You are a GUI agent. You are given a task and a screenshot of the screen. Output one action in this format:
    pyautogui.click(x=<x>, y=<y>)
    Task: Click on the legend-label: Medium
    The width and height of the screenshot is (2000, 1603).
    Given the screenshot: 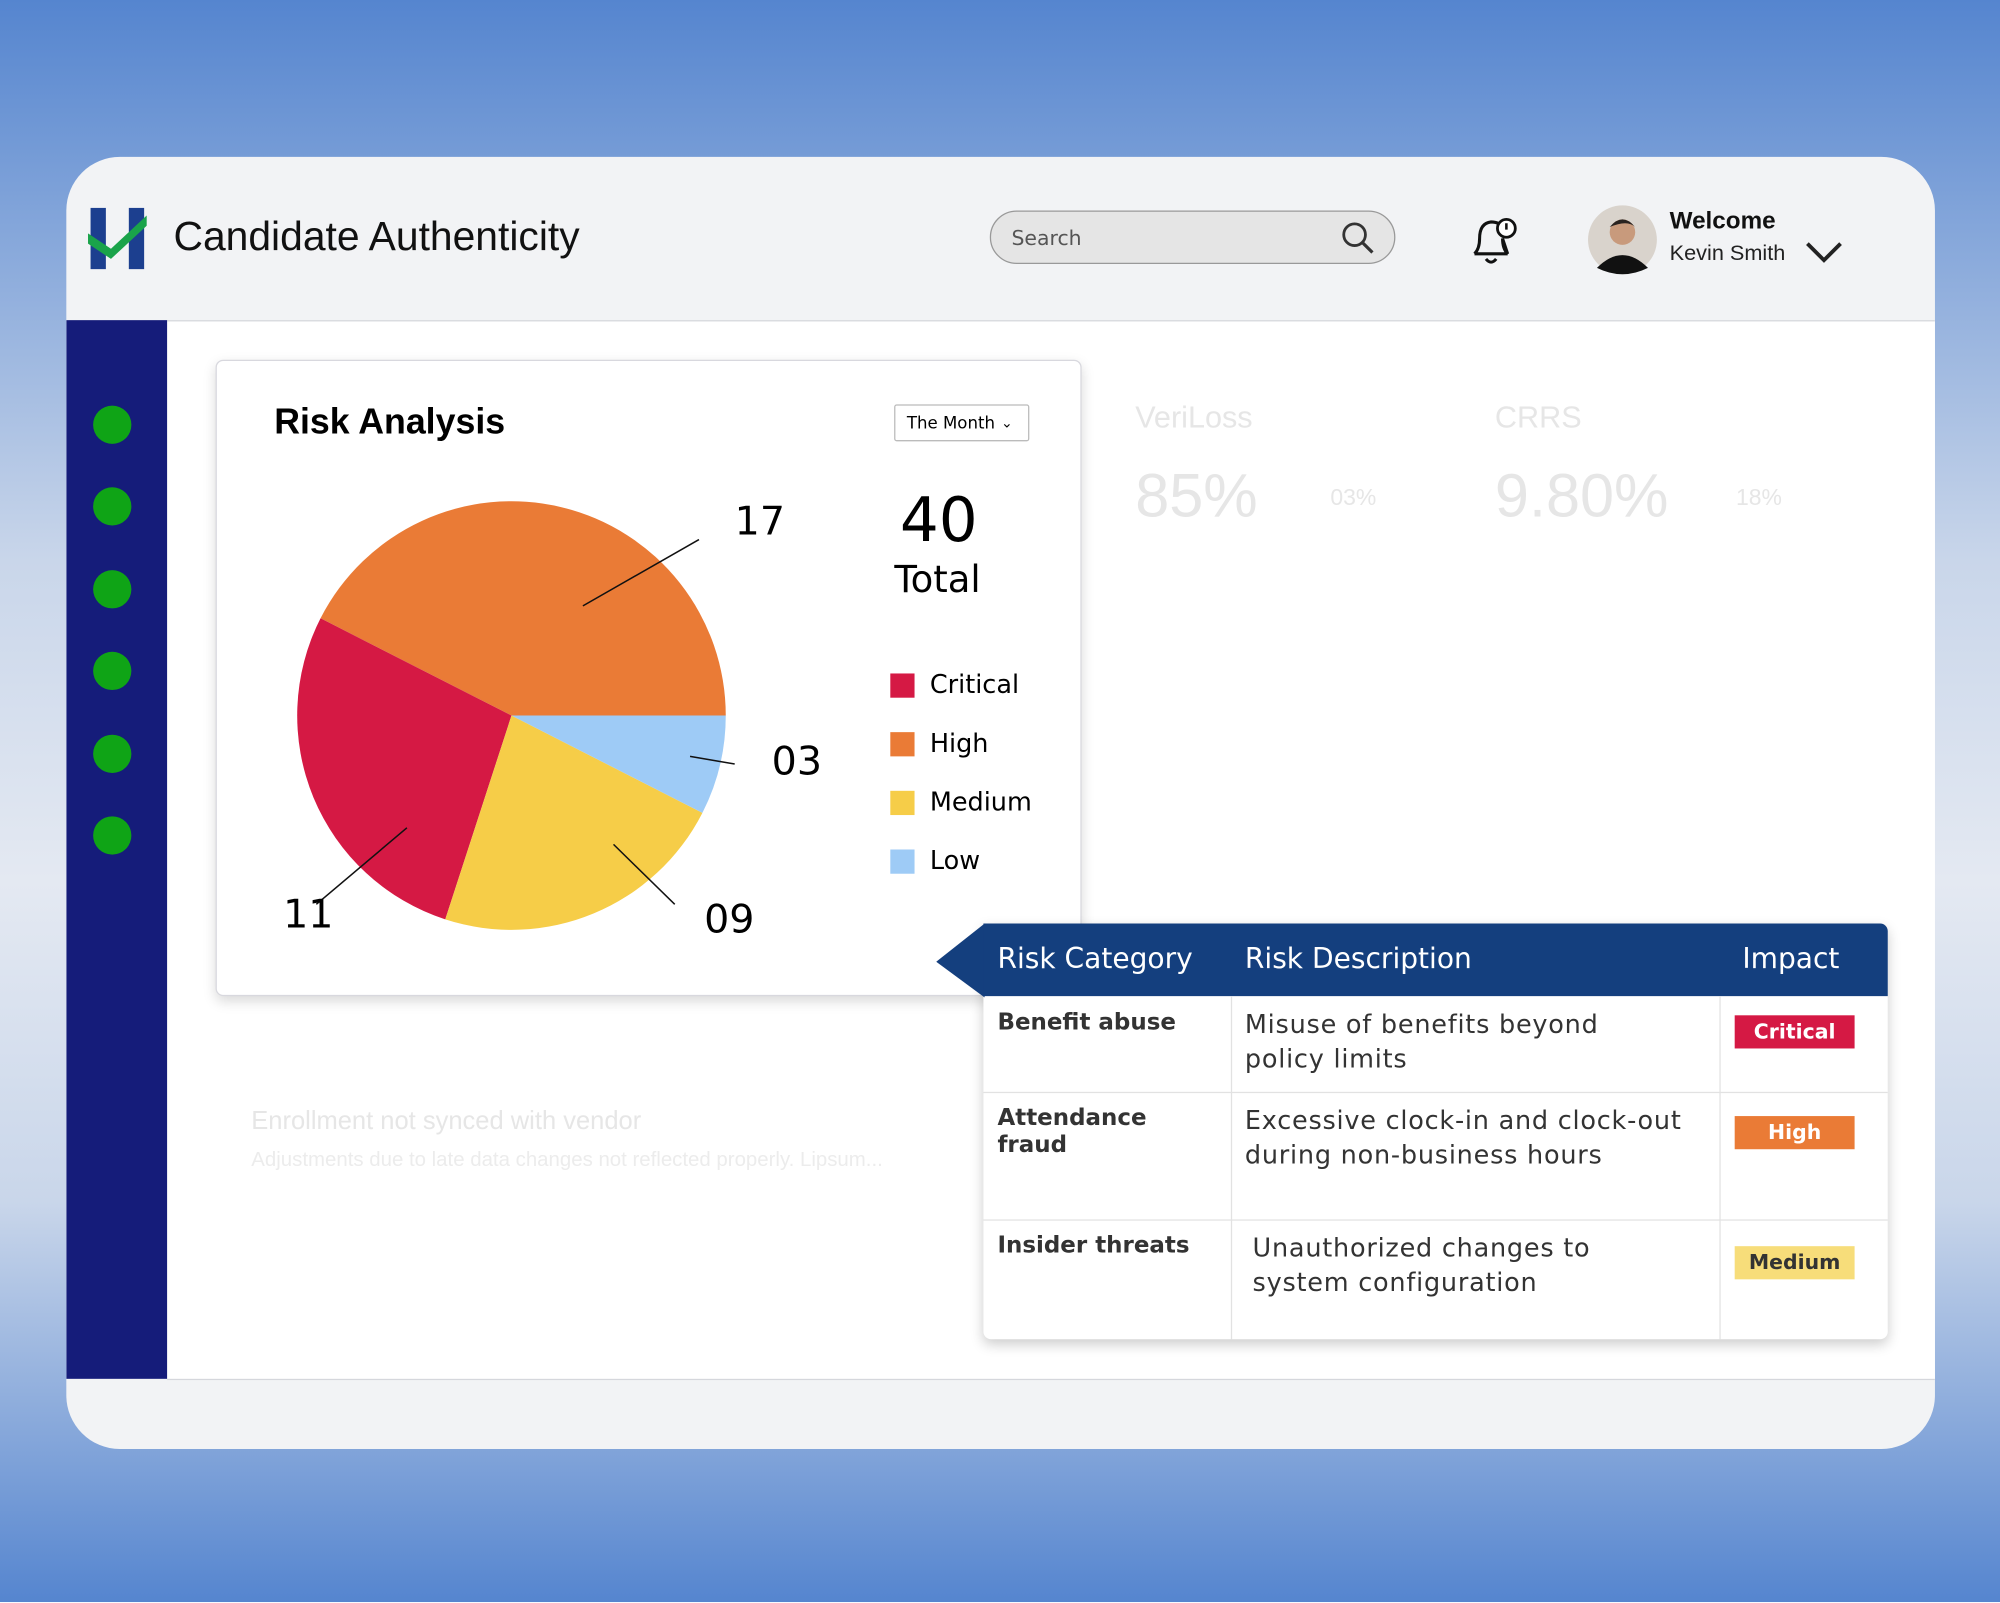 What is the action you would take?
    pyautogui.click(x=981, y=803)
    